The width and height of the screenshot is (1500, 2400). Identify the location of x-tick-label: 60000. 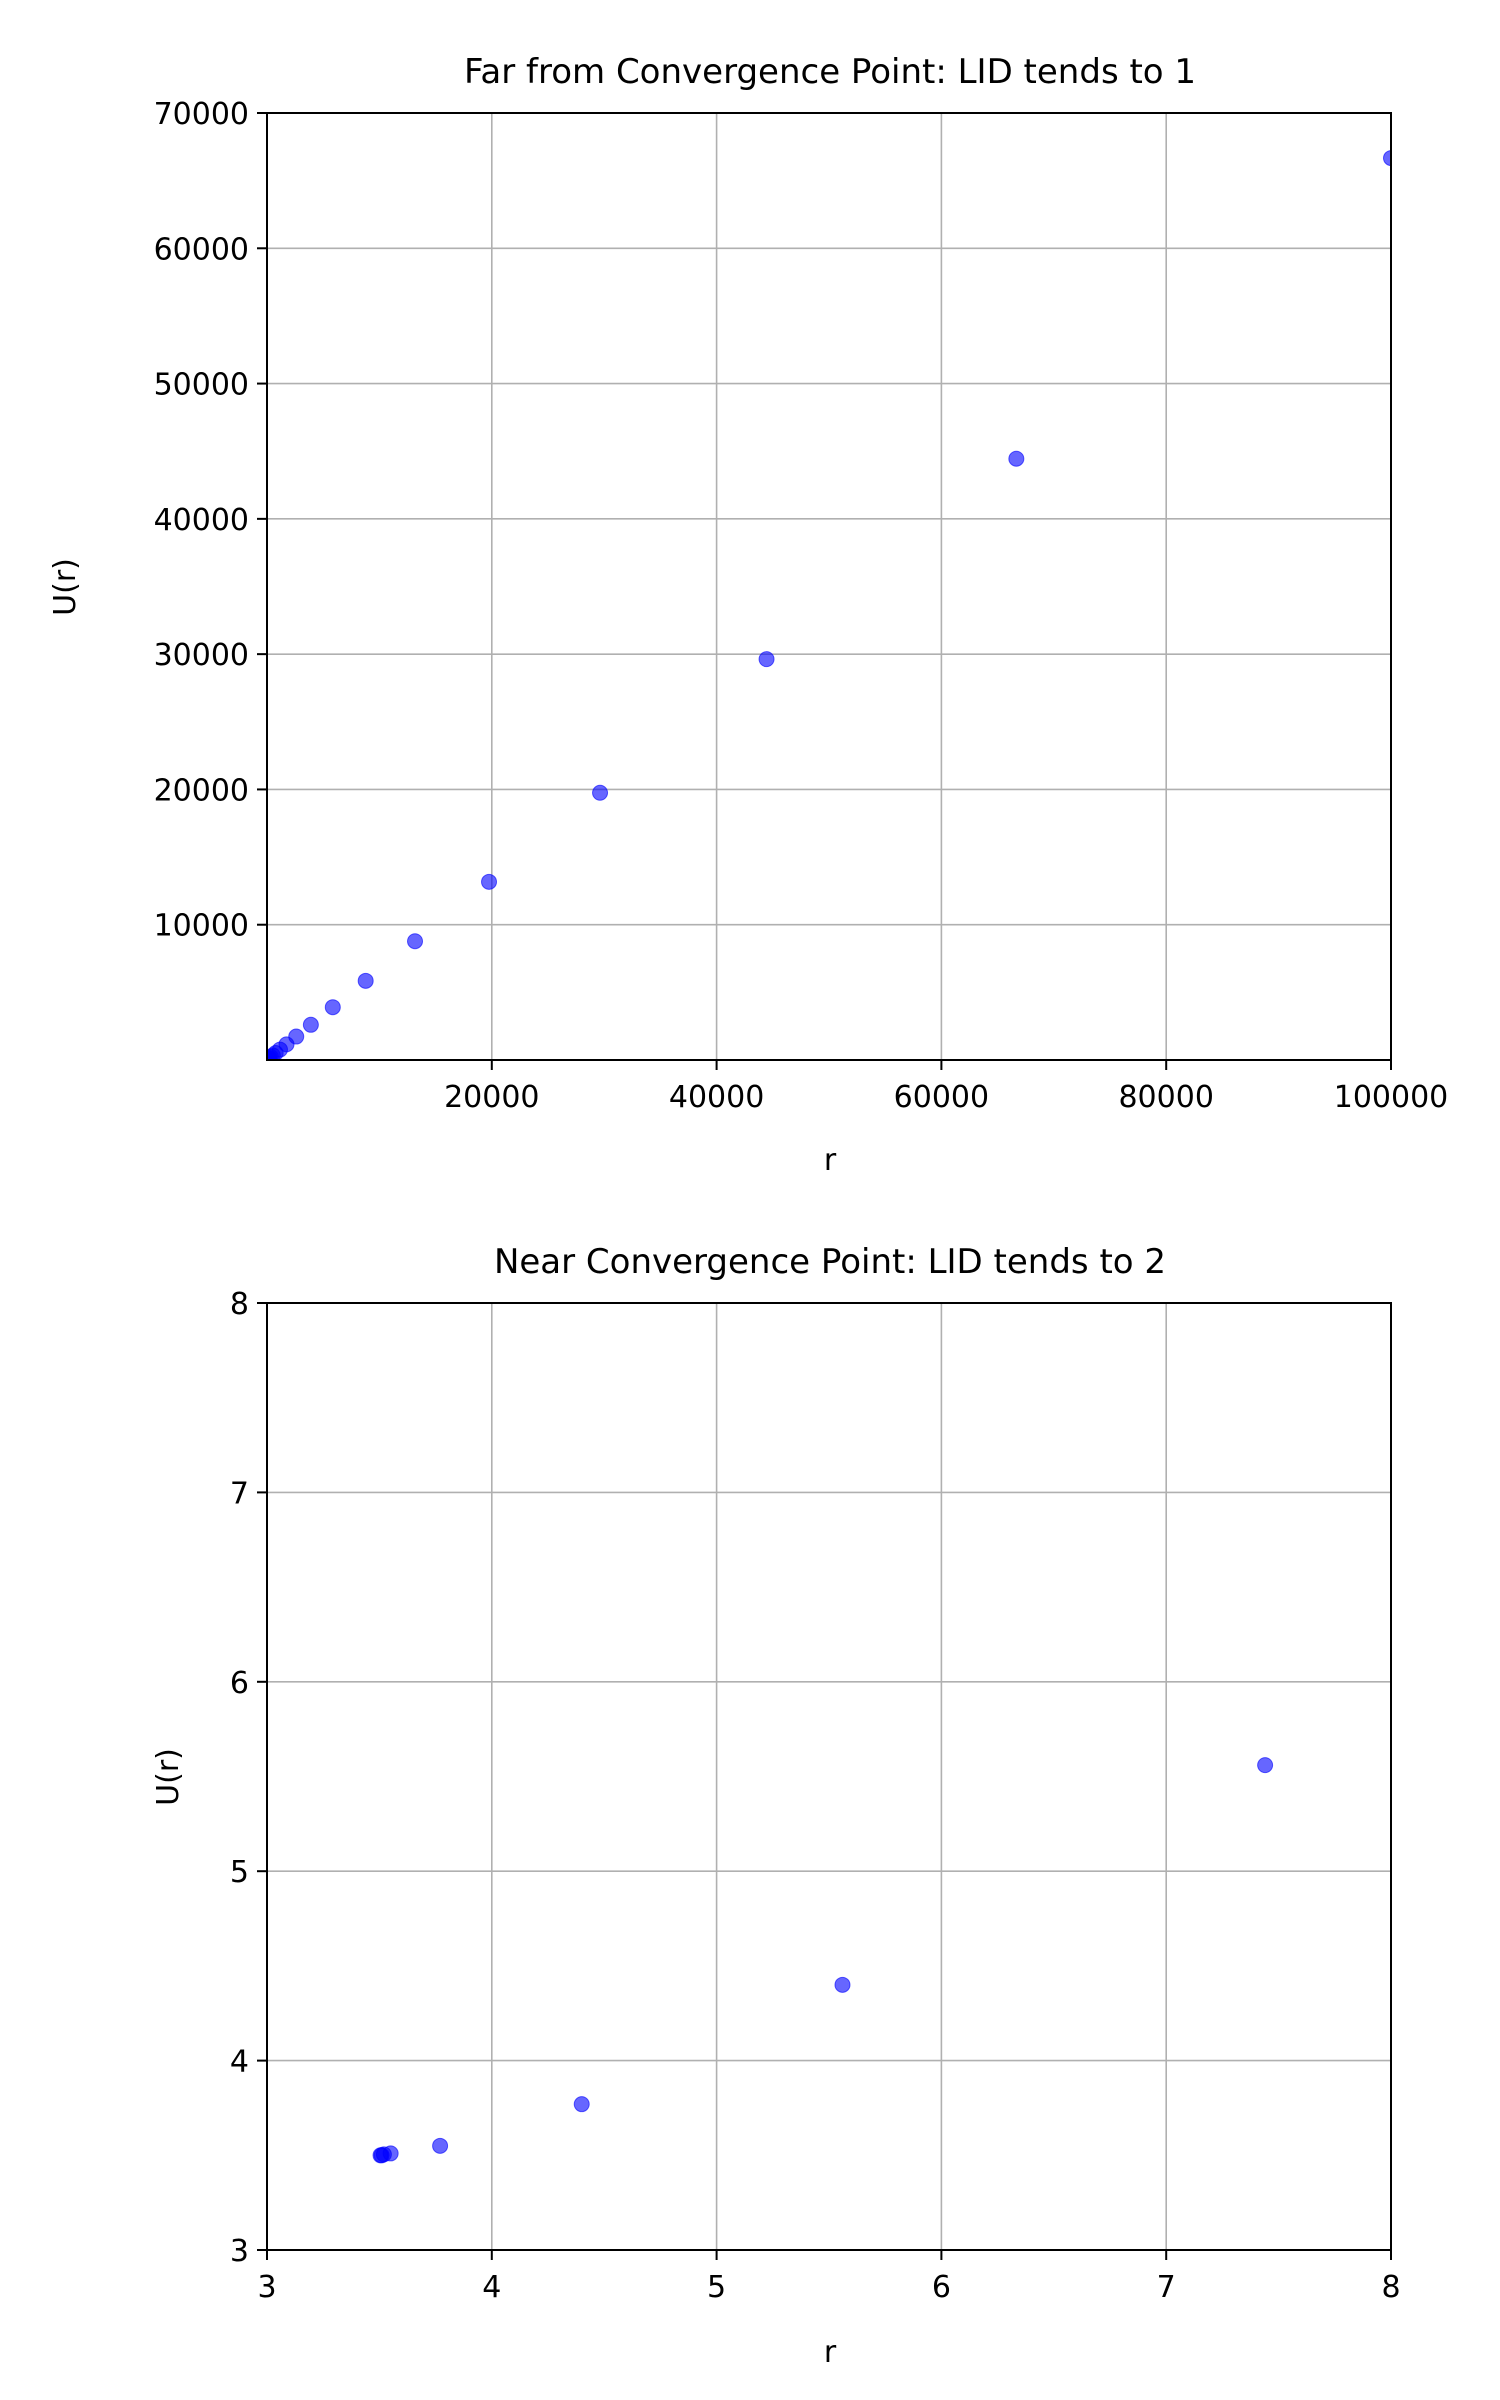
(941, 1097).